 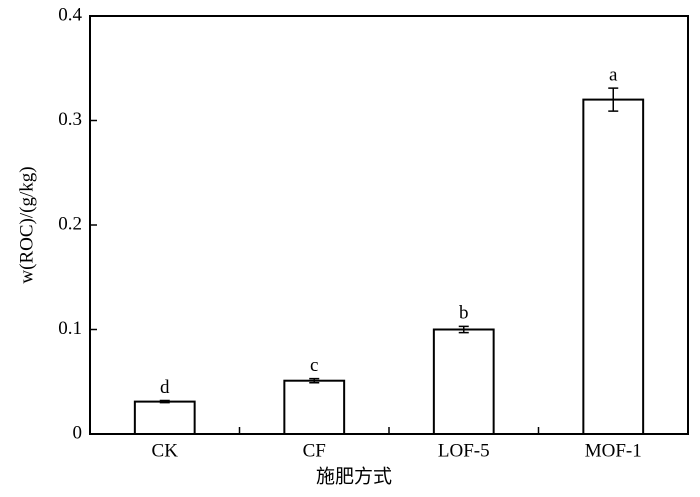 What do you see at coordinates (314, 365) in the screenshot?
I see `significance-label: c` at bounding box center [314, 365].